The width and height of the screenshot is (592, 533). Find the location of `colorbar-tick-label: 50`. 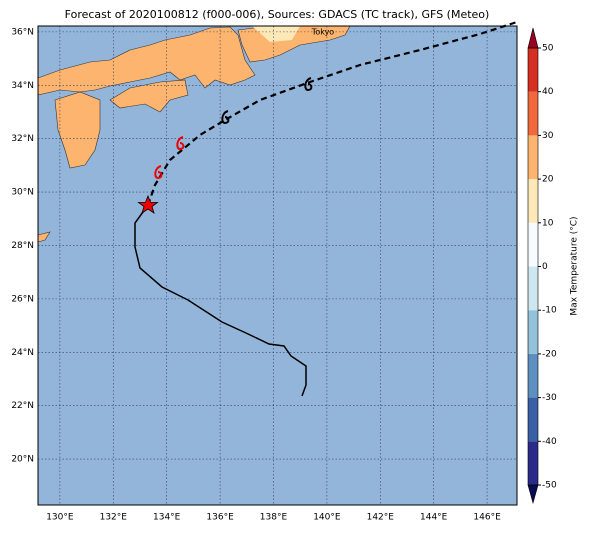

colorbar-tick-label: 50 is located at coordinates (548, 49).